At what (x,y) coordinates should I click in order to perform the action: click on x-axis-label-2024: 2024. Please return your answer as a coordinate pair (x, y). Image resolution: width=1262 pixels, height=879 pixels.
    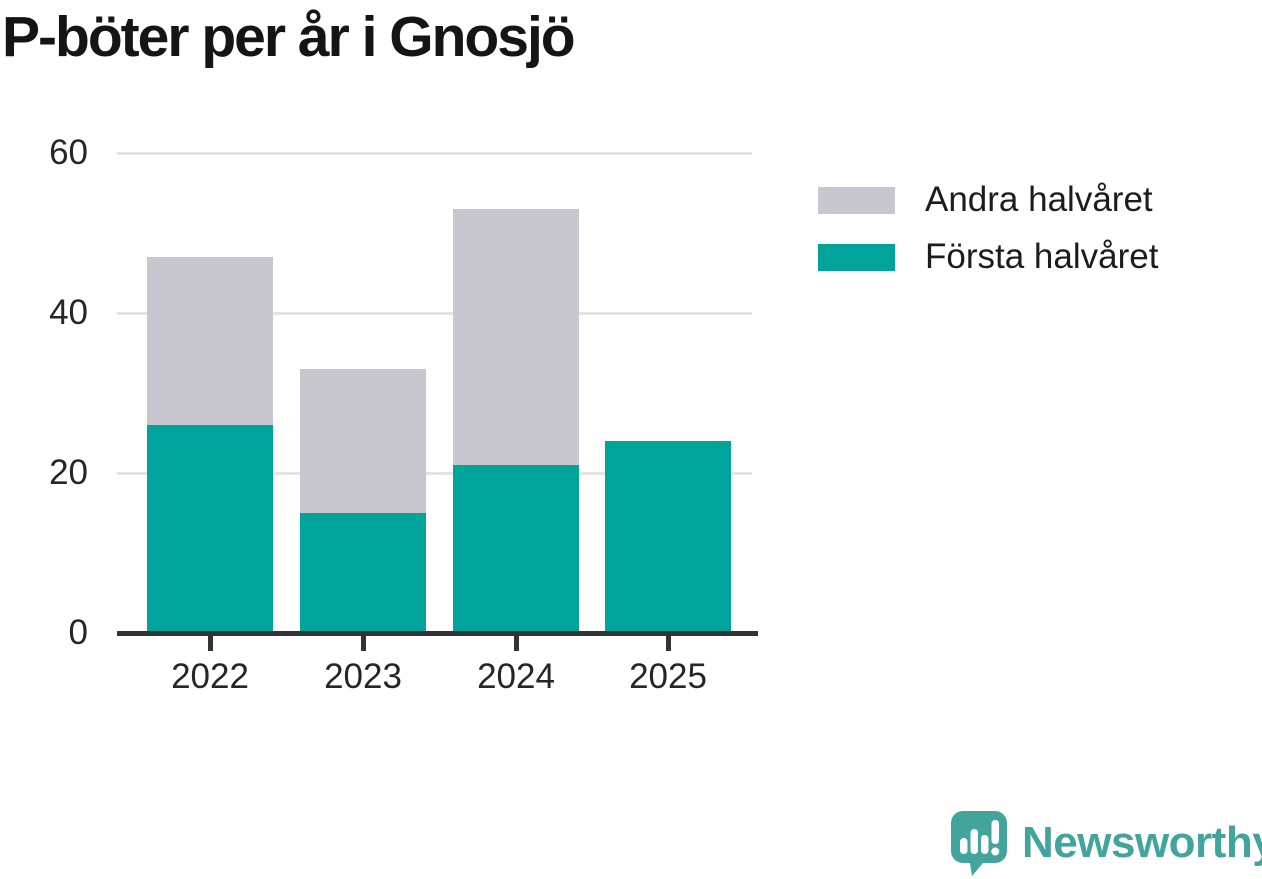
    Looking at the image, I should click on (516, 676).